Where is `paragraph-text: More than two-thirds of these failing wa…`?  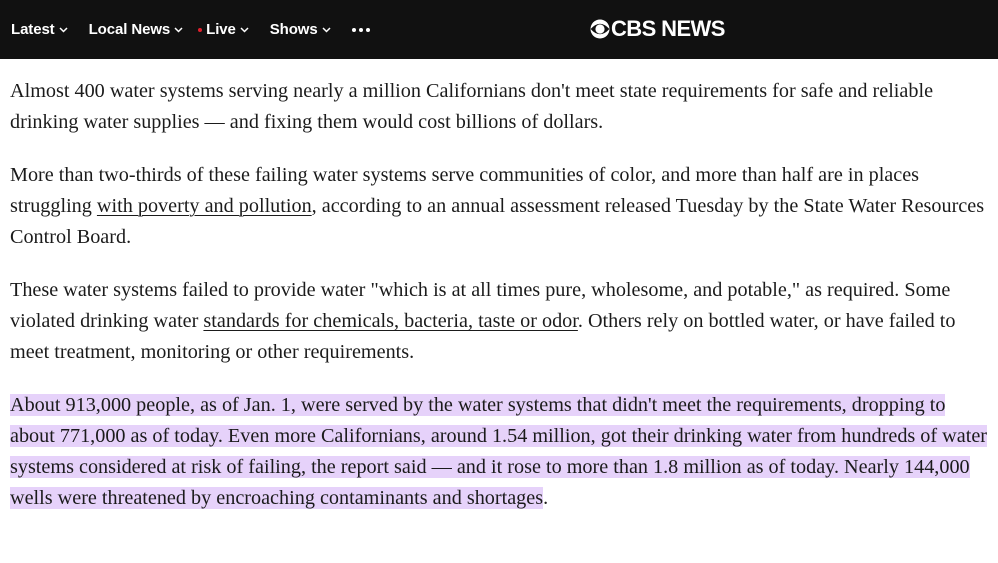
paragraph-text: More than two-thirds of these failing wa… is located at coordinates (465, 190).